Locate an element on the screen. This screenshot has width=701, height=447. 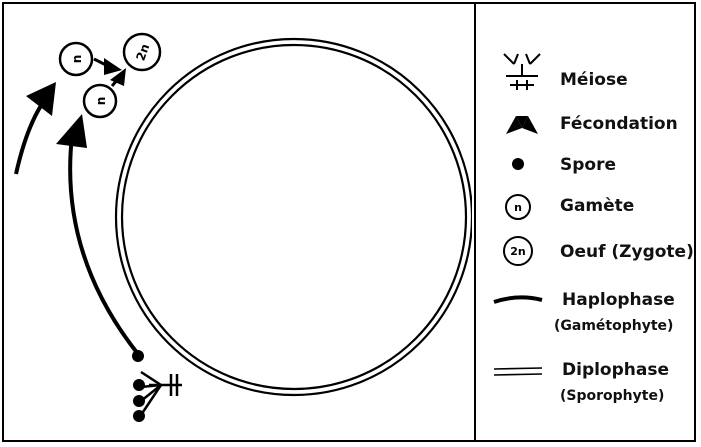
gamete-1: n is located at coordinates (76, 59).